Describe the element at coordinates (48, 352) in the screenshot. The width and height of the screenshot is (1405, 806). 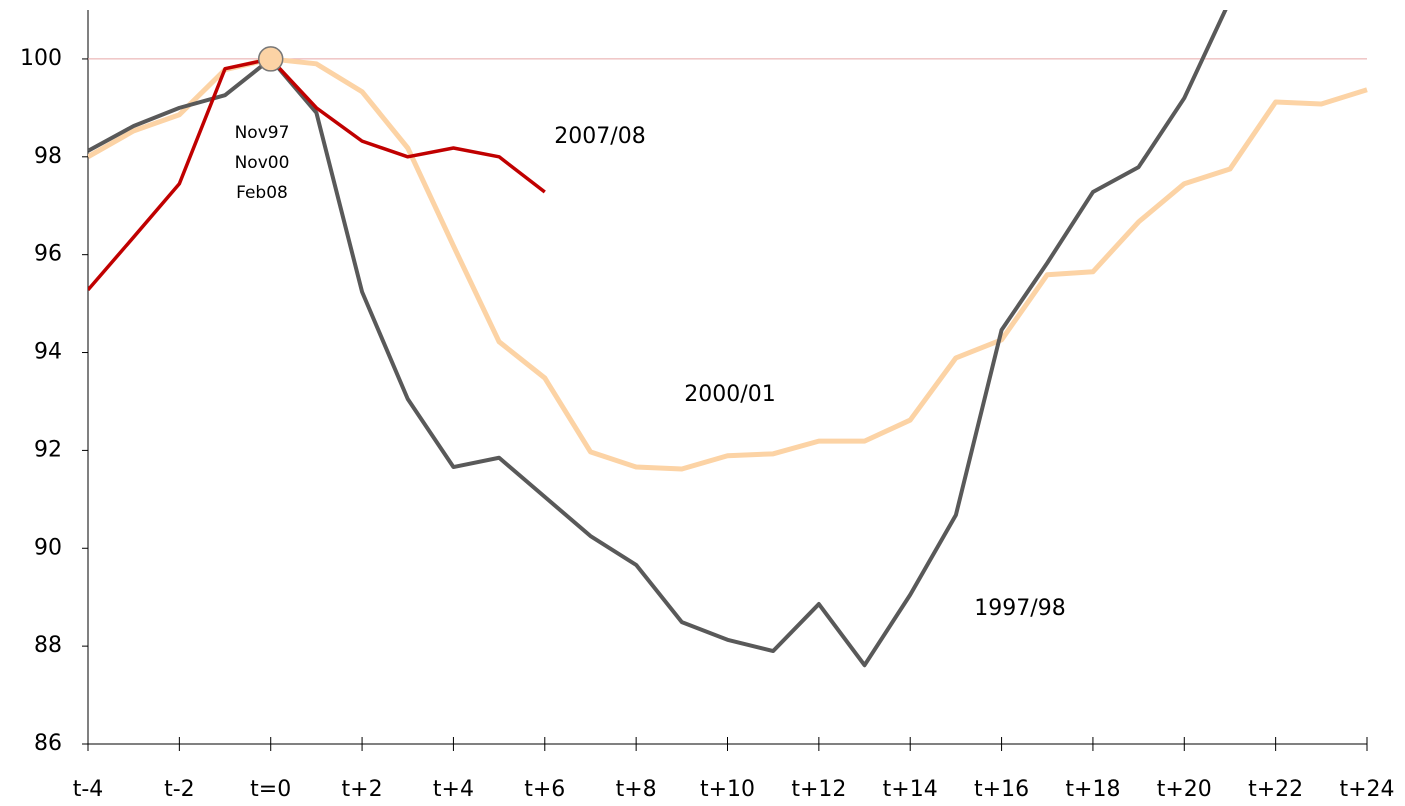
I see `y-tick-label: 94` at that location.